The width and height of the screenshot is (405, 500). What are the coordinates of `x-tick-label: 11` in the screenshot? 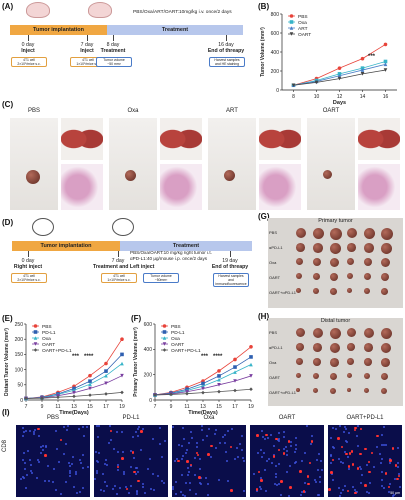 It's located at (186, 407).